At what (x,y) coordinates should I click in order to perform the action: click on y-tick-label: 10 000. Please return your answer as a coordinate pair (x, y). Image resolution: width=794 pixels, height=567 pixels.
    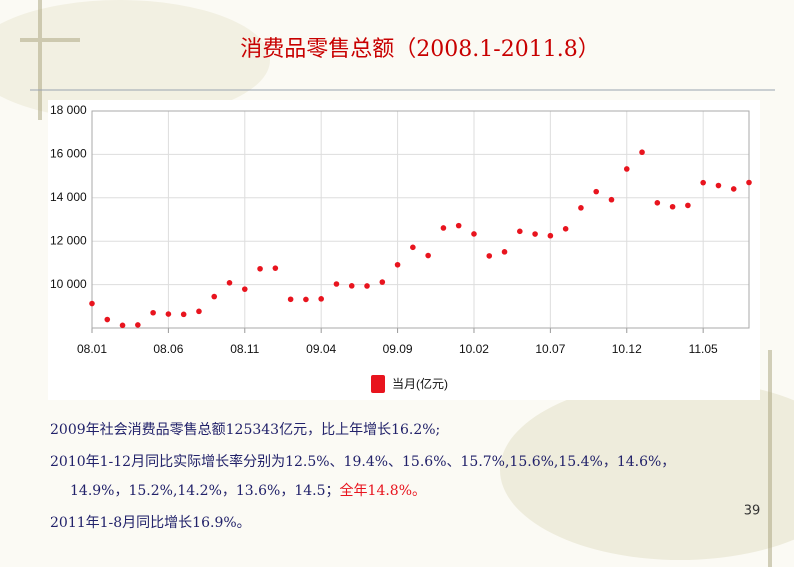
    Looking at the image, I should click on (68, 284).